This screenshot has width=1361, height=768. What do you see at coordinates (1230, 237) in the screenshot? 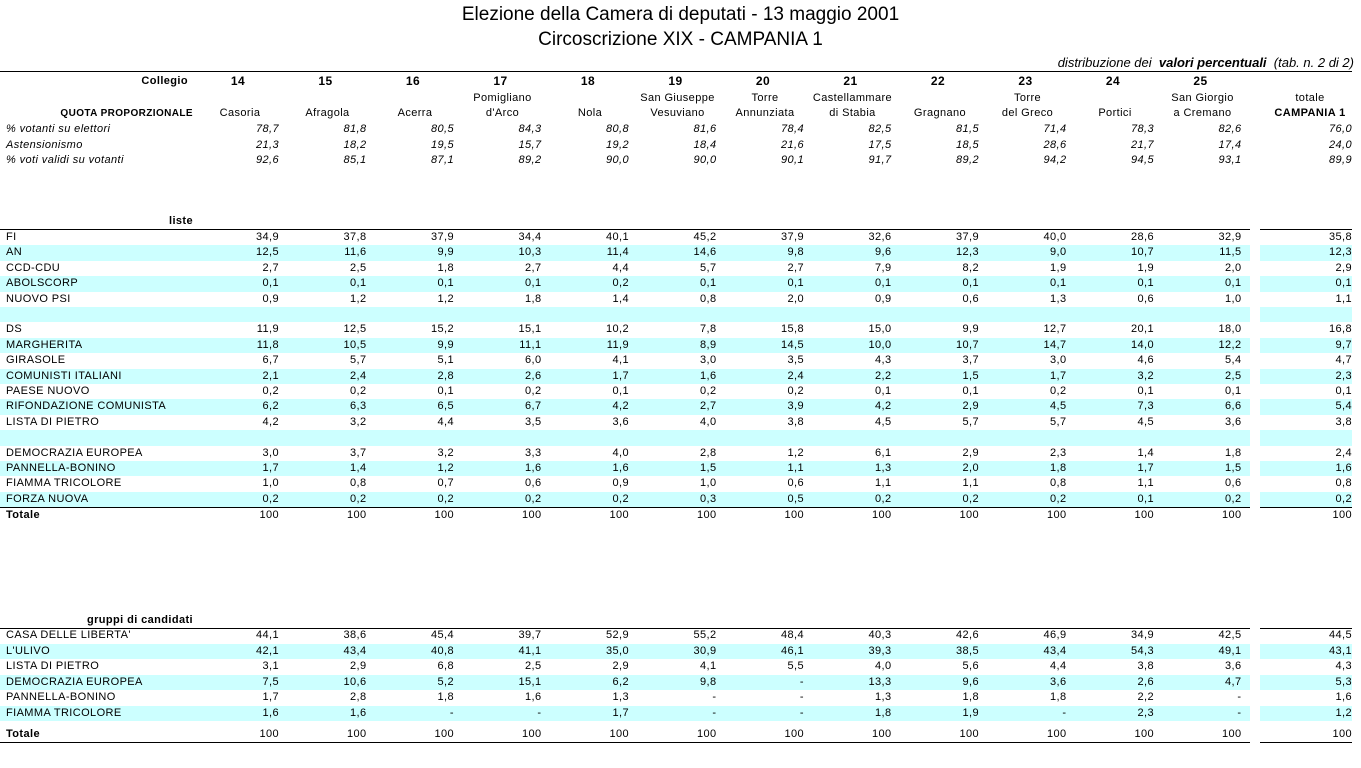
I see `cell: 32,9` at bounding box center [1230, 237].